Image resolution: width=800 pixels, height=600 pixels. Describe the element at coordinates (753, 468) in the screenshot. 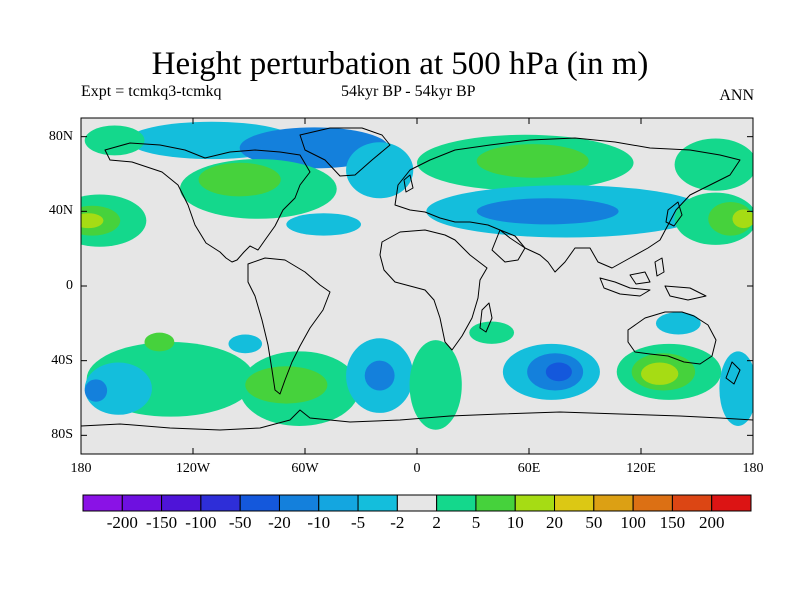

I see `lon-label-180e: 180` at that location.